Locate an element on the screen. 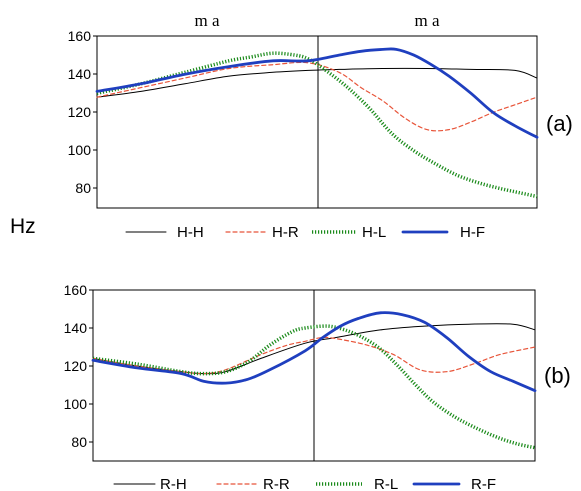 Image resolution: width=581 pixels, height=491 pixels. syllable-label-a-2: m a is located at coordinates (426, 20).